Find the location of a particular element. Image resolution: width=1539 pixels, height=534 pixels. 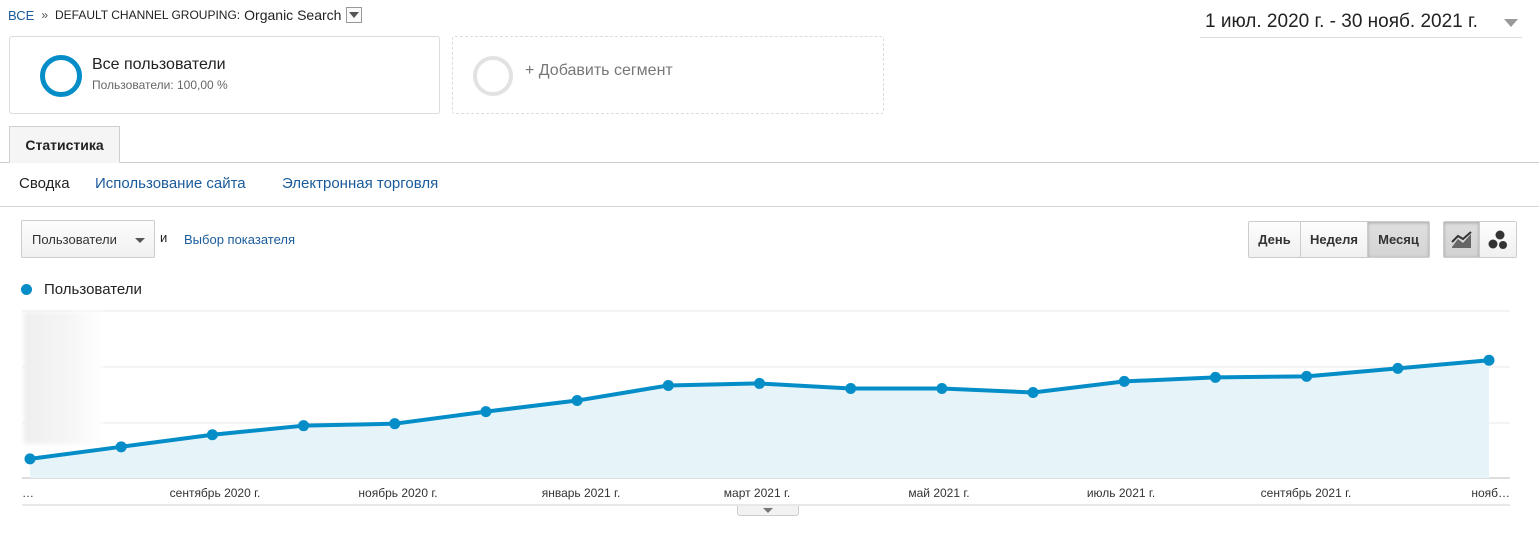

motion-chart-button is located at coordinates (1498, 239).